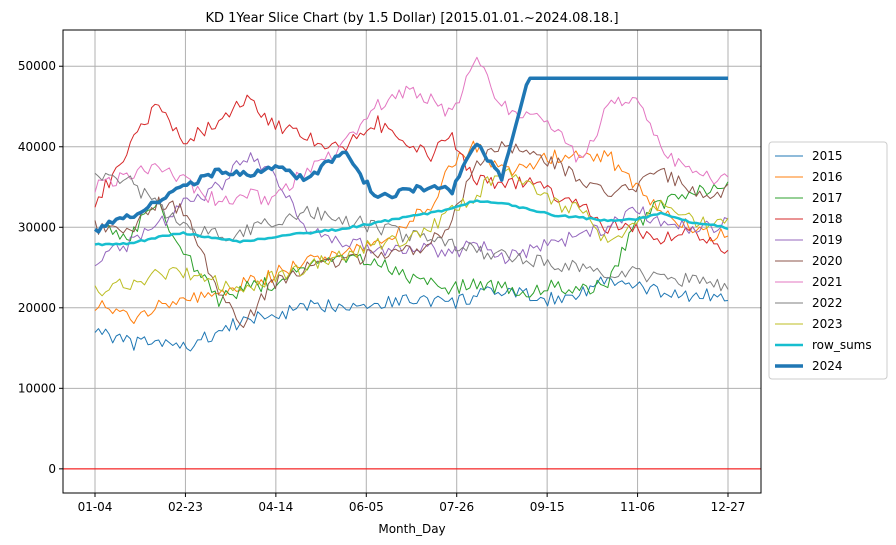 The image size is (896, 545). Describe the element at coordinates (827, 219) in the screenshot. I see `legend-label-2018: 2018` at that location.